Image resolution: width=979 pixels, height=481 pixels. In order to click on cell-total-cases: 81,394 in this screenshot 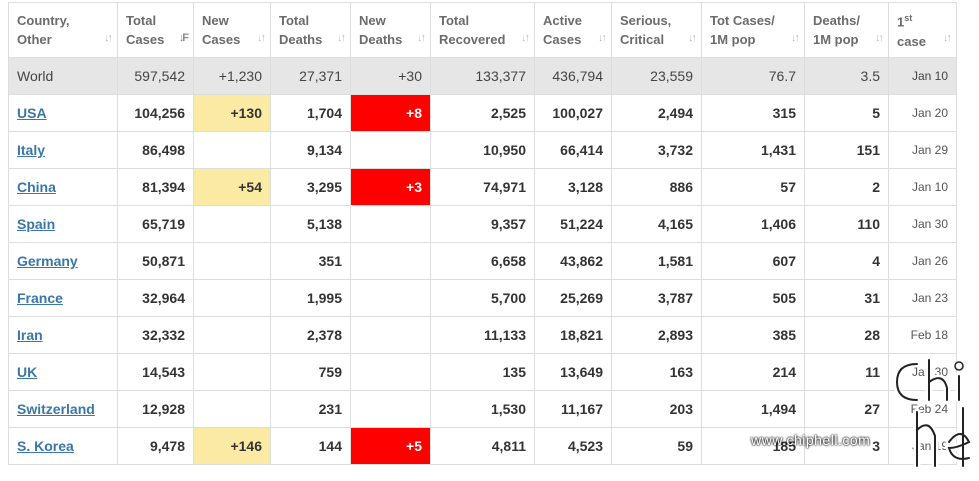, I will do `click(155, 187)`.